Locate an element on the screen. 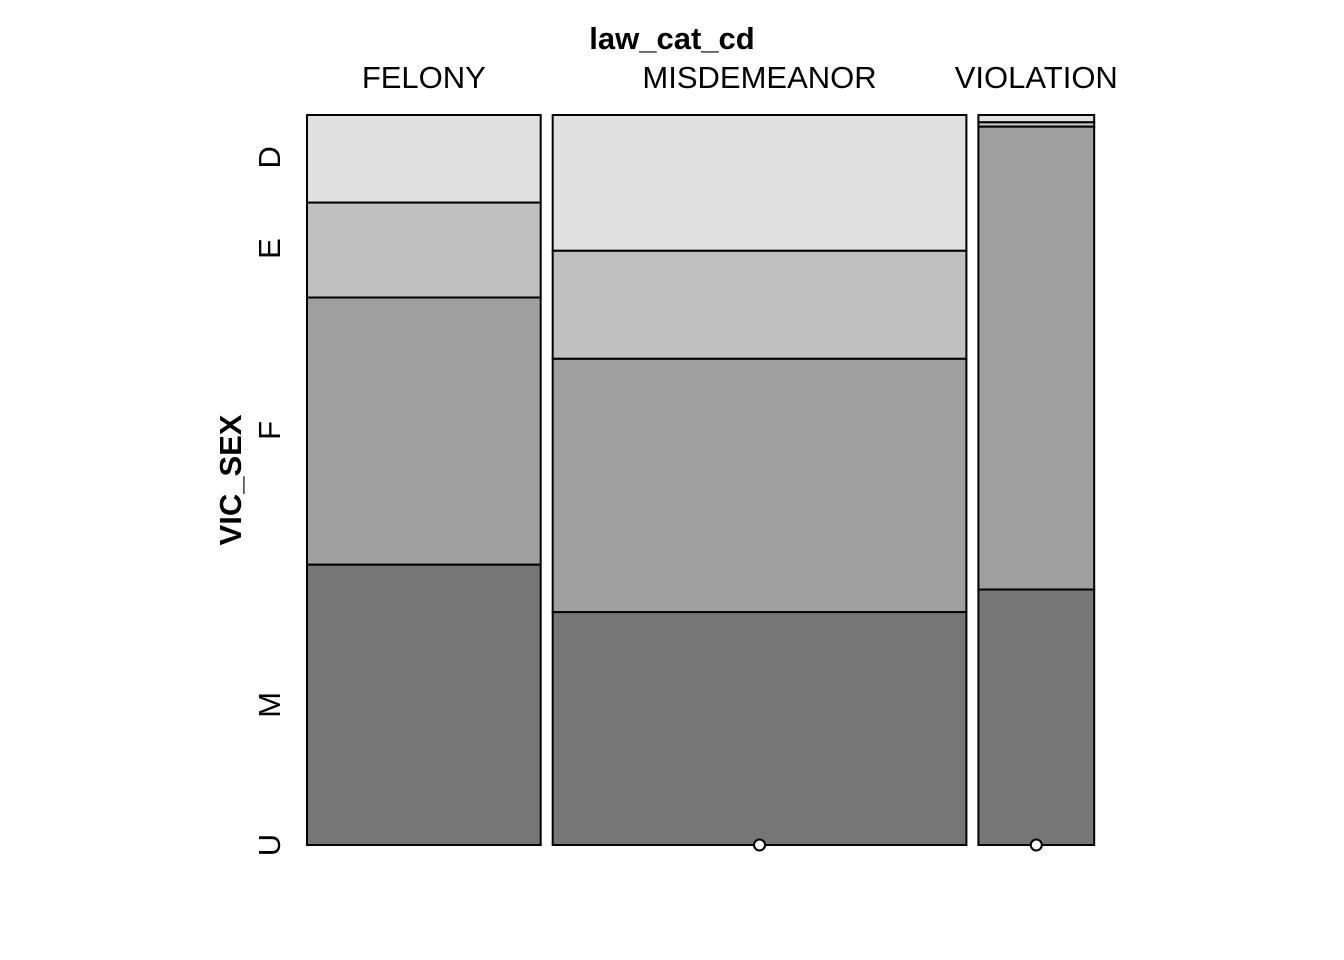 This screenshot has width=1344, height=960. y-tick-label: F is located at coordinates (269, 430).